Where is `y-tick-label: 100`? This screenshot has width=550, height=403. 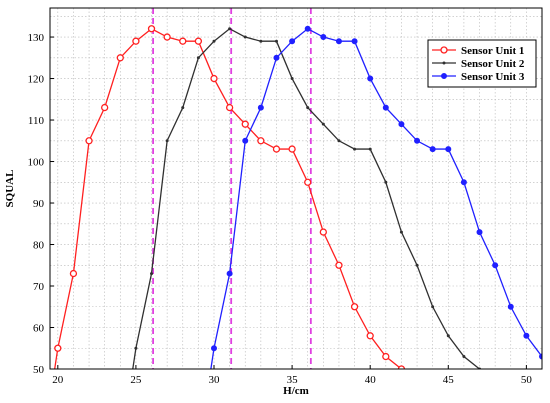
y-tick-label: 100 is located at coordinates (36, 163).